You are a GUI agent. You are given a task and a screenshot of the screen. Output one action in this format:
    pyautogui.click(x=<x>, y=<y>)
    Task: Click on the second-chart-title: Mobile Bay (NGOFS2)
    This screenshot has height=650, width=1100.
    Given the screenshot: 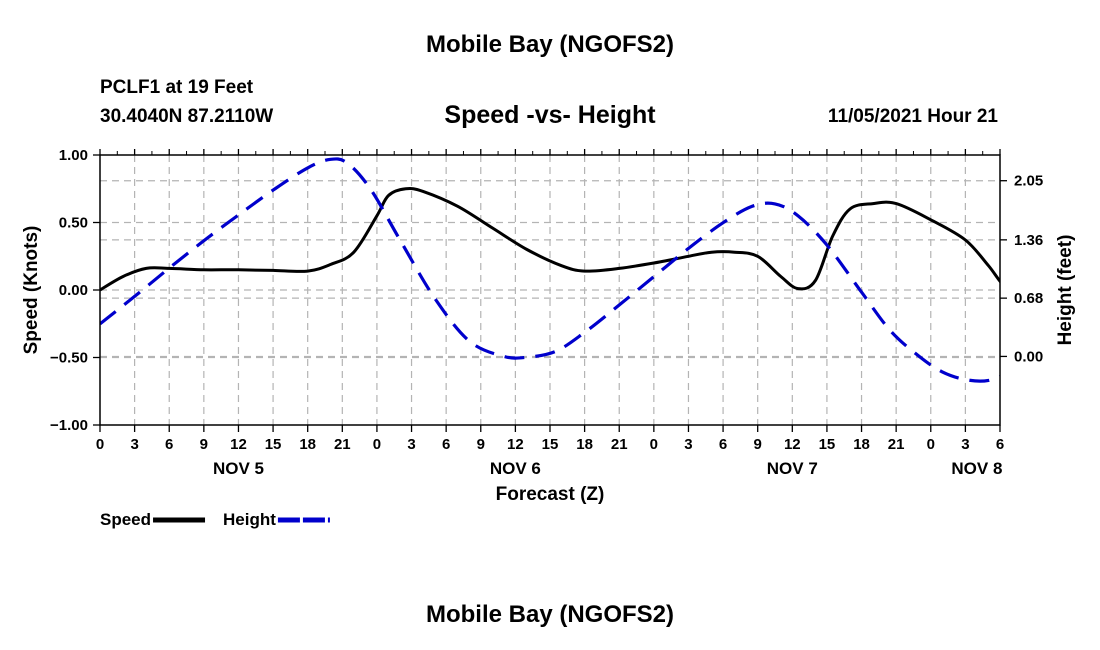 What is the action you would take?
    pyautogui.click(x=550, y=614)
    